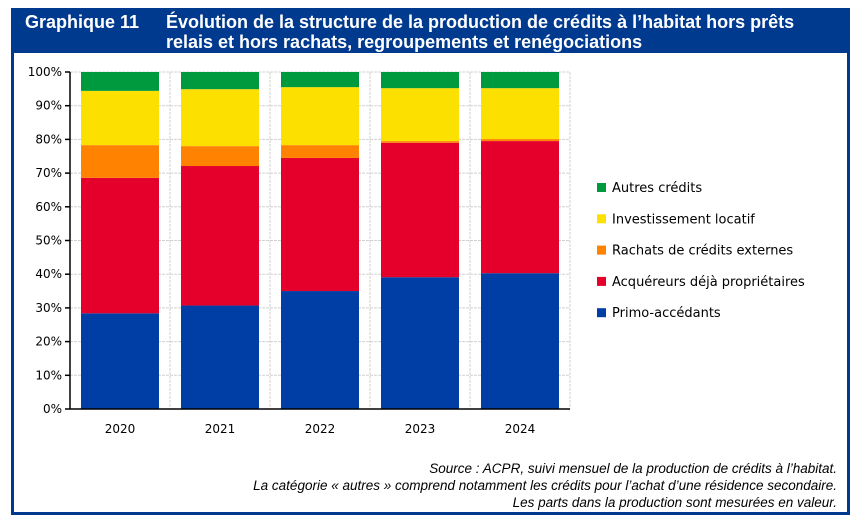 The image size is (853, 524). Describe the element at coordinates (702, 251) in the screenshot. I see `legend-label: Rachats de crédits externes` at that location.